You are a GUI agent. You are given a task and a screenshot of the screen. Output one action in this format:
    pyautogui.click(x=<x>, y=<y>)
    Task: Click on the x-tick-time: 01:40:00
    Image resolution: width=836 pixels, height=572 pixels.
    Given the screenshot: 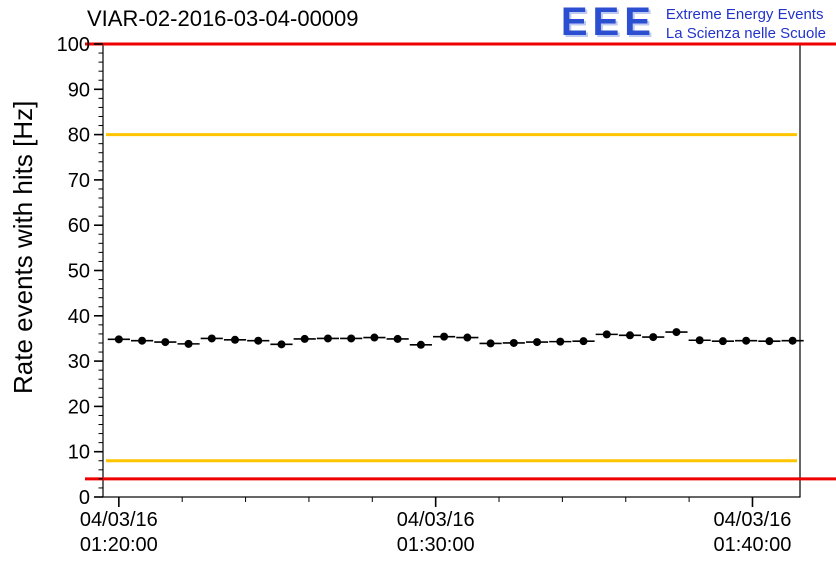 What is the action you would take?
    pyautogui.click(x=753, y=545)
    